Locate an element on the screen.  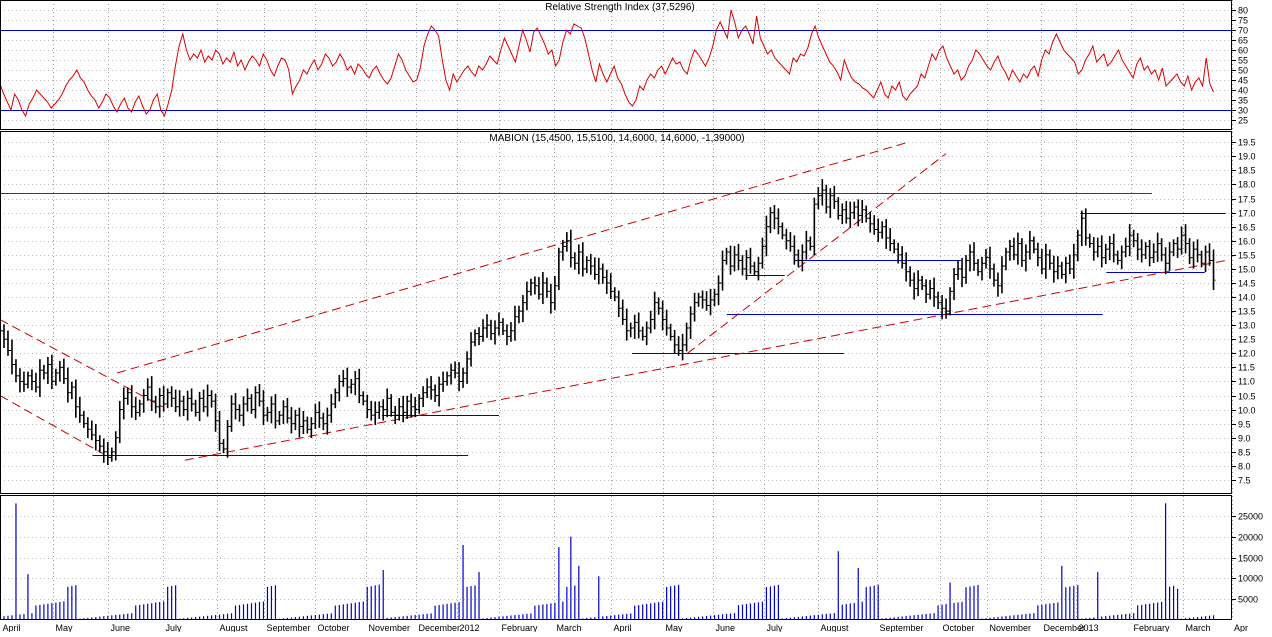
y-tick-label: 19.5 is located at coordinates (1247, 143).